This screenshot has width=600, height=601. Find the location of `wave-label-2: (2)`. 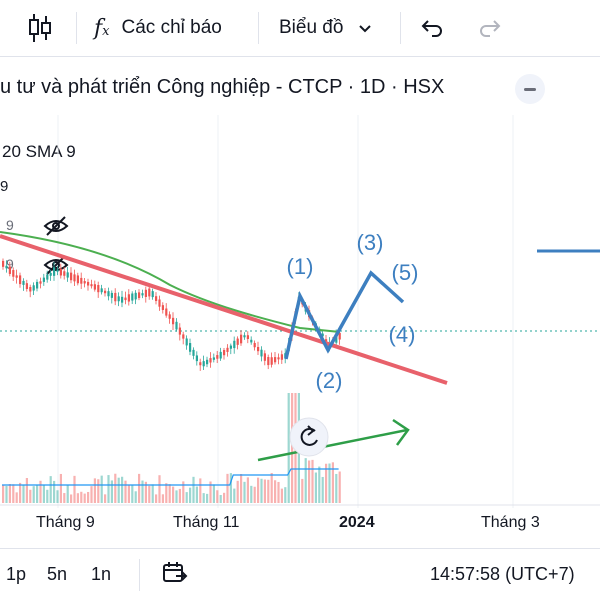

wave-label-2: (2) is located at coordinates (329, 380).